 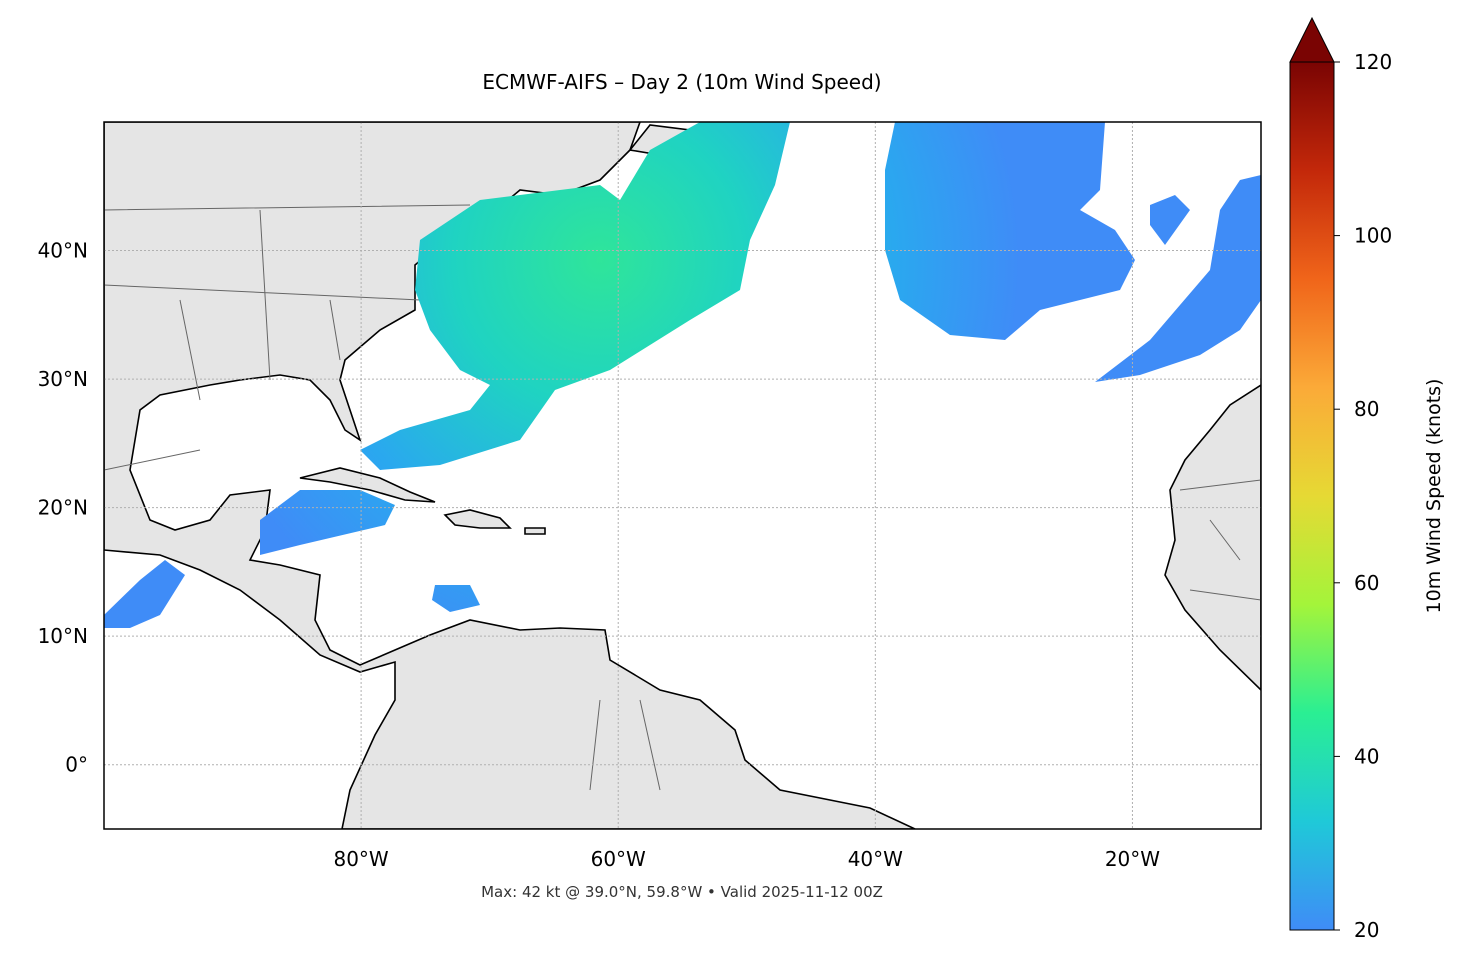 What do you see at coordinates (535, 531) in the screenshot?
I see `puerto-rico` at bounding box center [535, 531].